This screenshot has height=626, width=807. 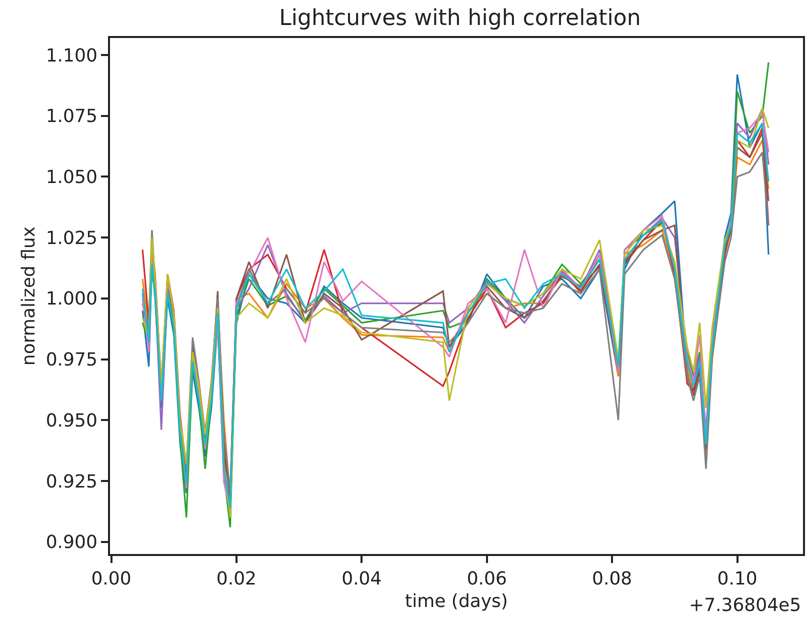 What do you see at coordinates (72, 299) in the screenshot?
I see `y-tick-label: 1.000` at bounding box center [72, 299].